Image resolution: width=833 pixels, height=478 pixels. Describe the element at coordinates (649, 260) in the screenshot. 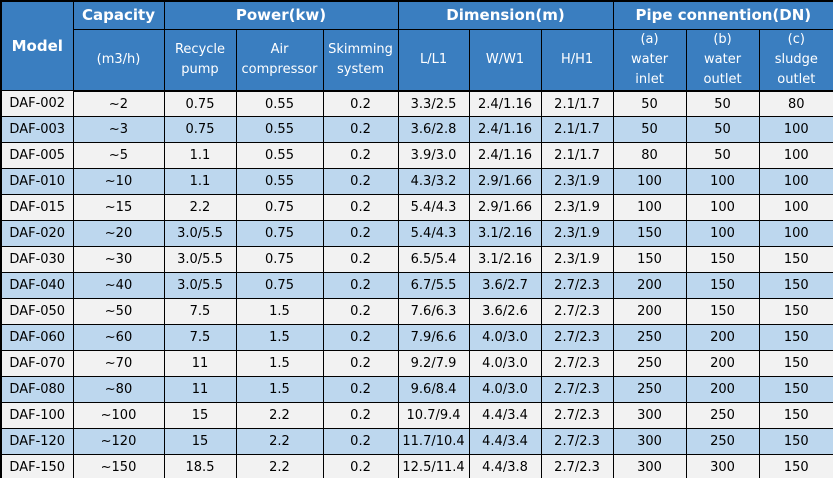

I see `water-inlet-cell: 150` at that location.